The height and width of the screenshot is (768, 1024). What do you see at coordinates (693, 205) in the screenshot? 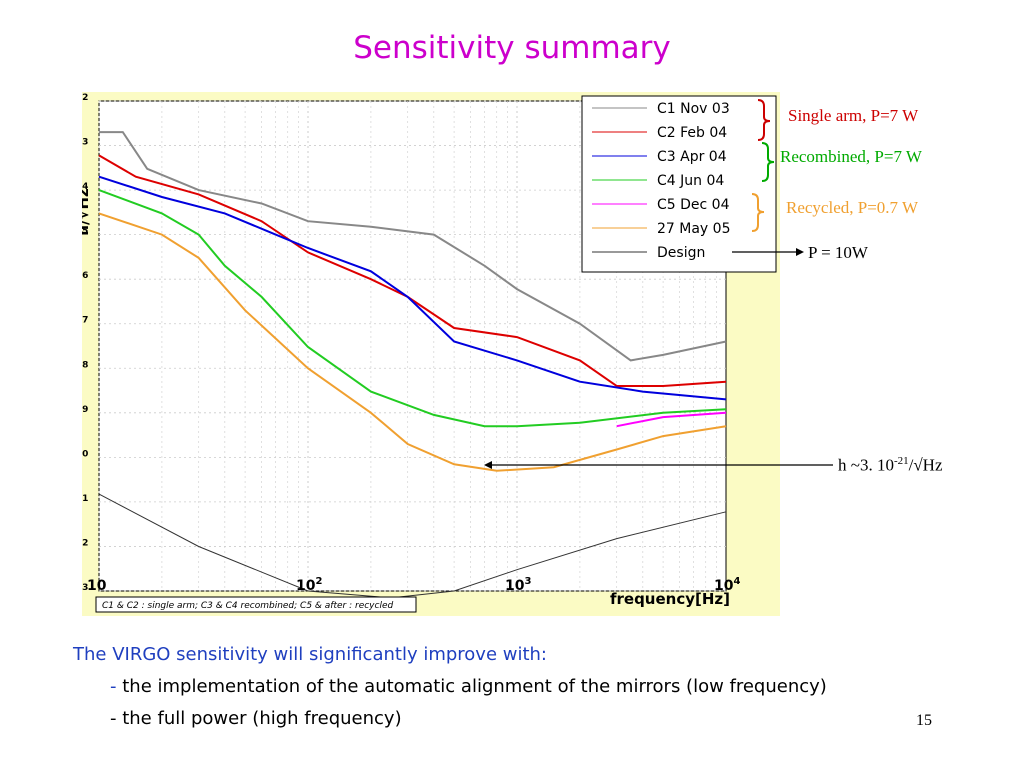
I see `legend-label: C5 Dec 04` at bounding box center [693, 205].